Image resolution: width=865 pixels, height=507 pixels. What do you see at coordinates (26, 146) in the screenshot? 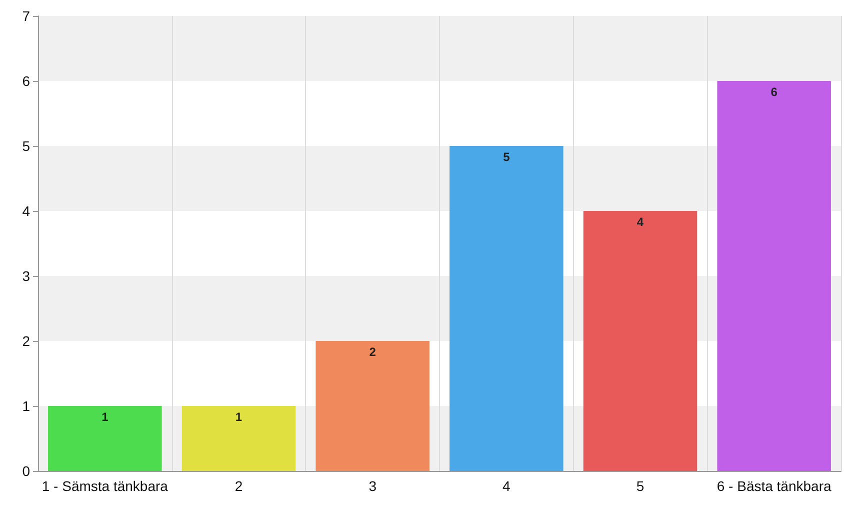
I see `y-tick-label: 5` at bounding box center [26, 146].